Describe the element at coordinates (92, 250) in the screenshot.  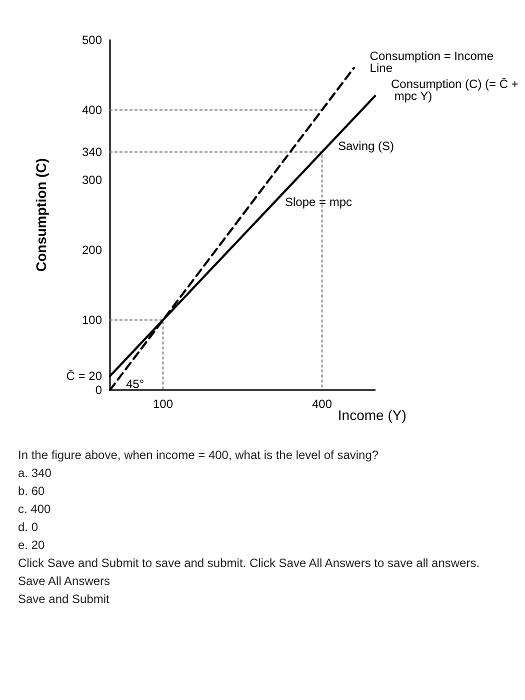
I see `y-tick-label: 200` at that location.